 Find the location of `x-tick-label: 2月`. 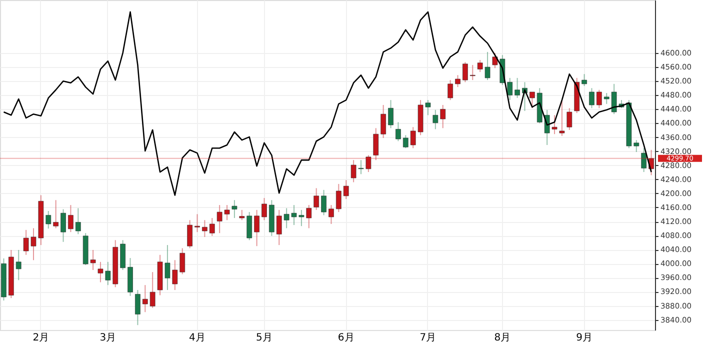

x-tick-label: 2月 is located at coordinates (41, 337).